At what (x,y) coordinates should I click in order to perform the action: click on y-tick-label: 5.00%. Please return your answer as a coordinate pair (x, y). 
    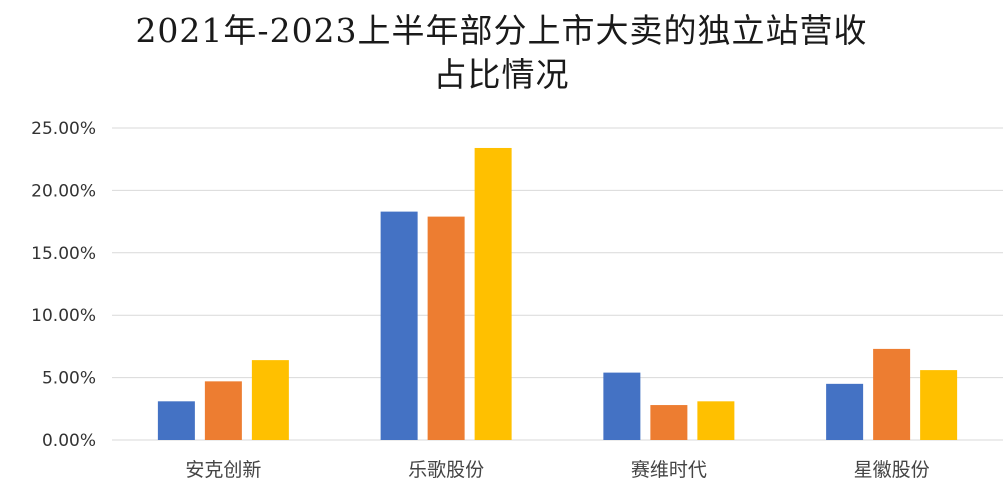
    Looking at the image, I should click on (69, 379).